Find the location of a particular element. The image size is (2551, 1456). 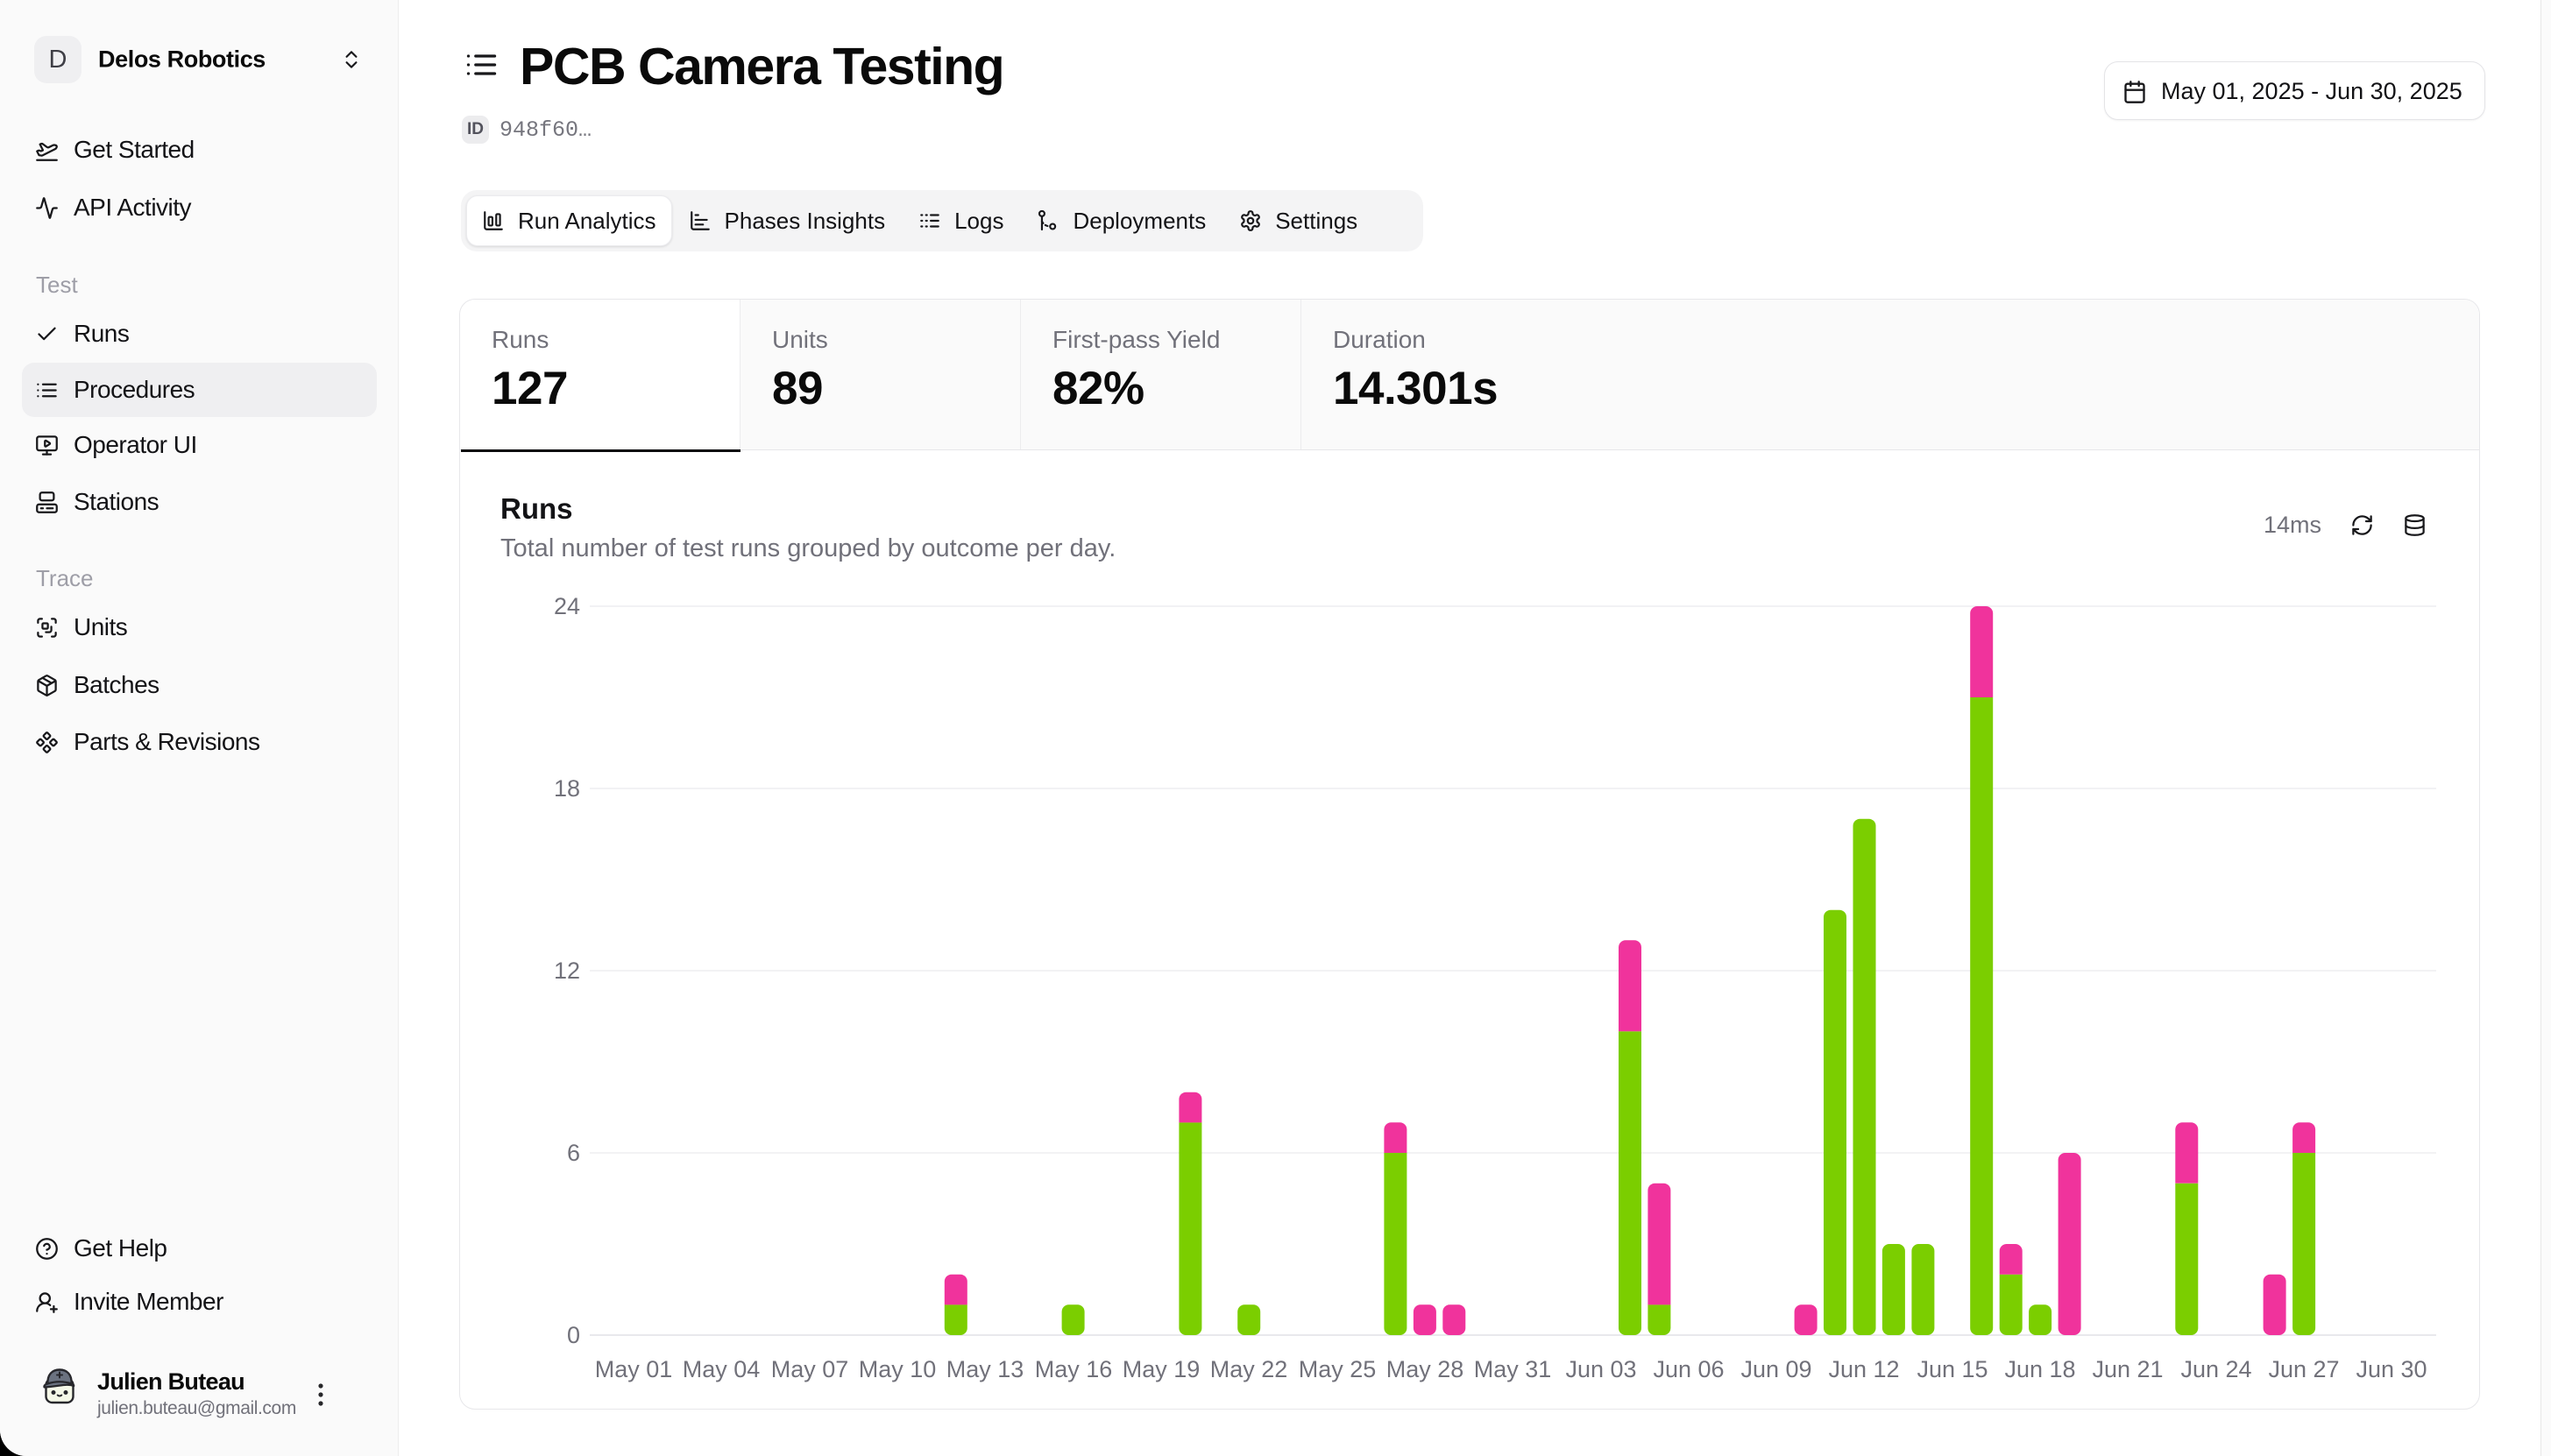

svg-text: May 13 is located at coordinates (985, 1369).